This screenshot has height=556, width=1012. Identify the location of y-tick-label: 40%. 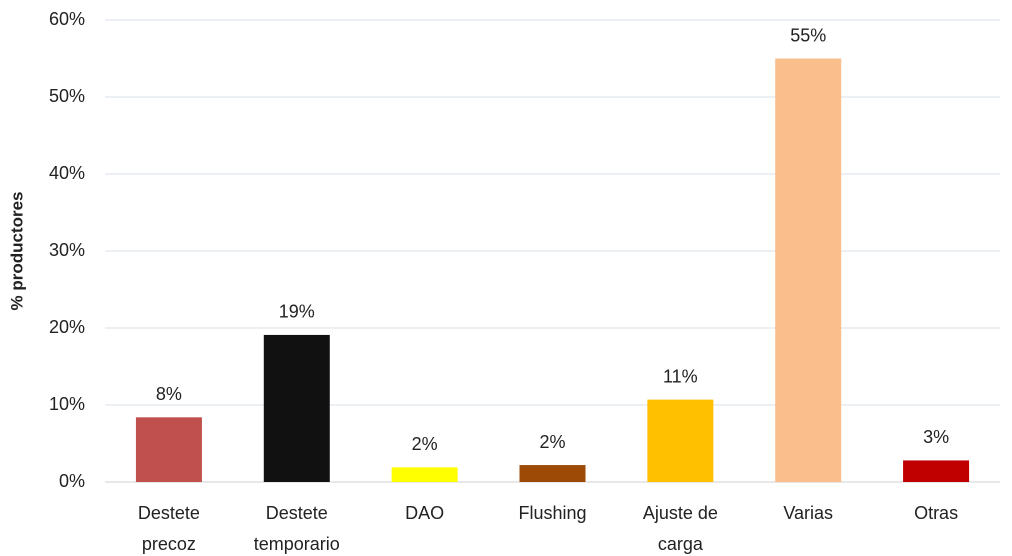
(67, 173).